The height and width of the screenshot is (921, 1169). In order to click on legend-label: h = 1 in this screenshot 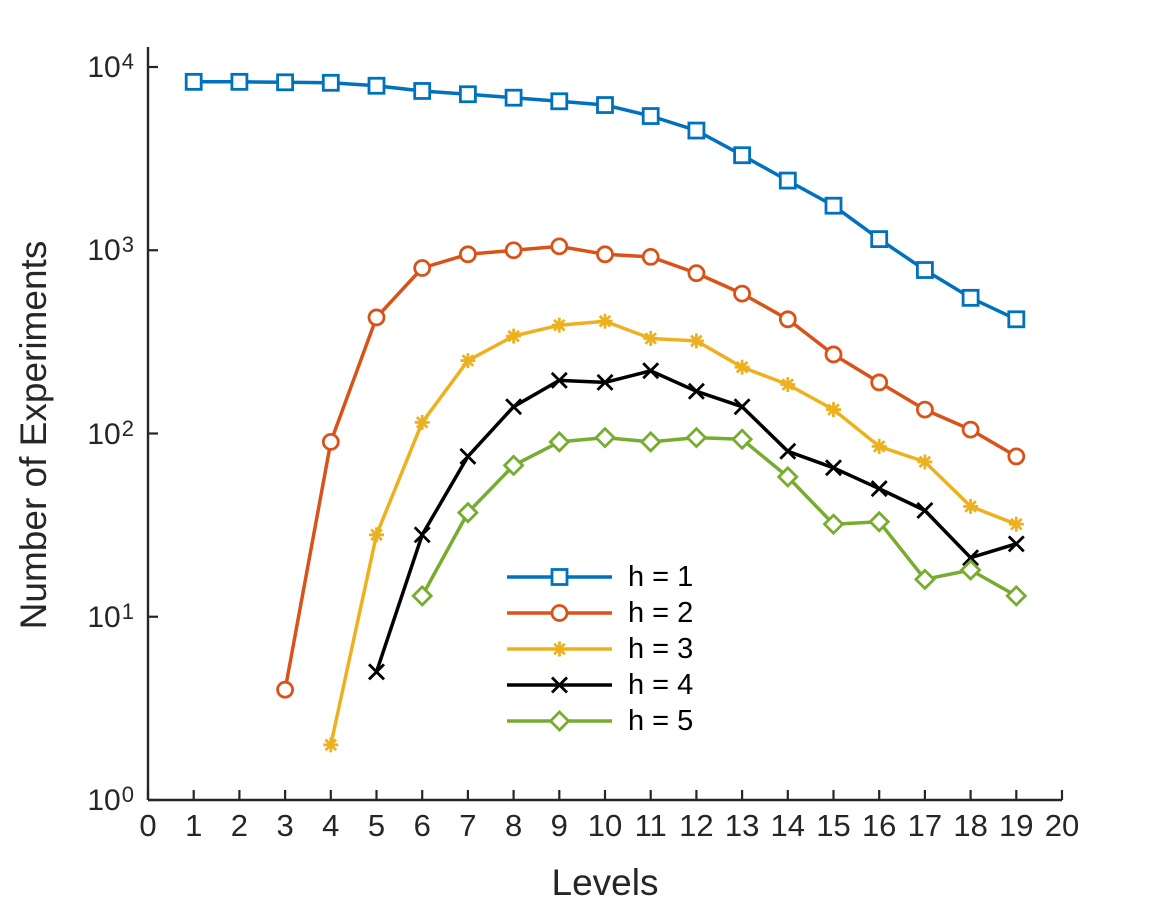, I will do `click(660, 577)`.